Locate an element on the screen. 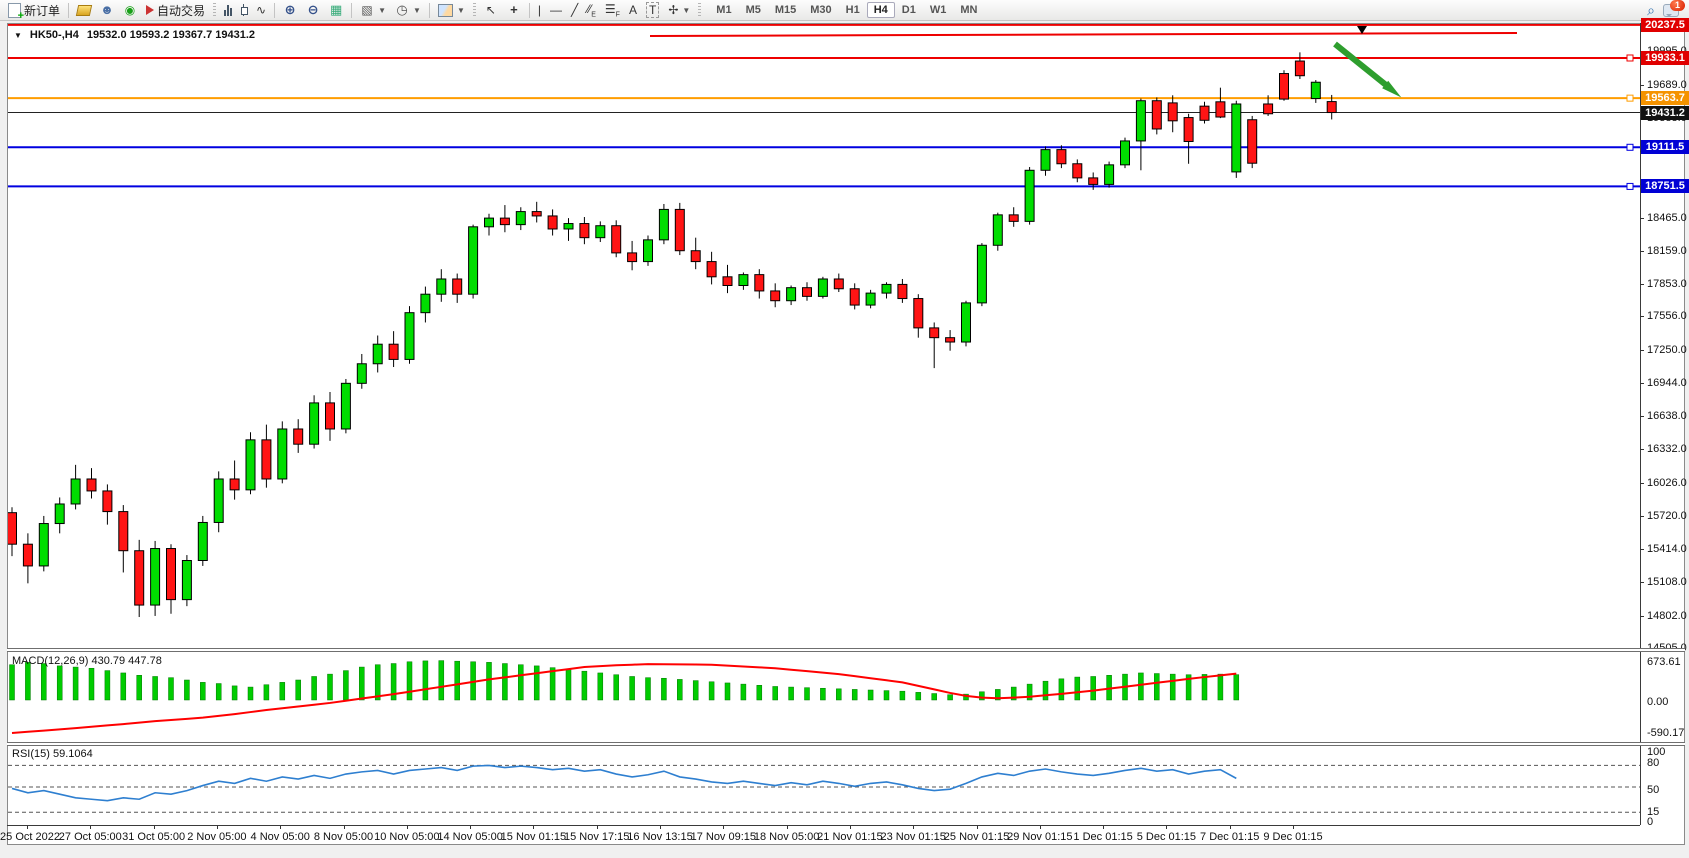  timeframe-m1-button: M1 is located at coordinates (724, 10).